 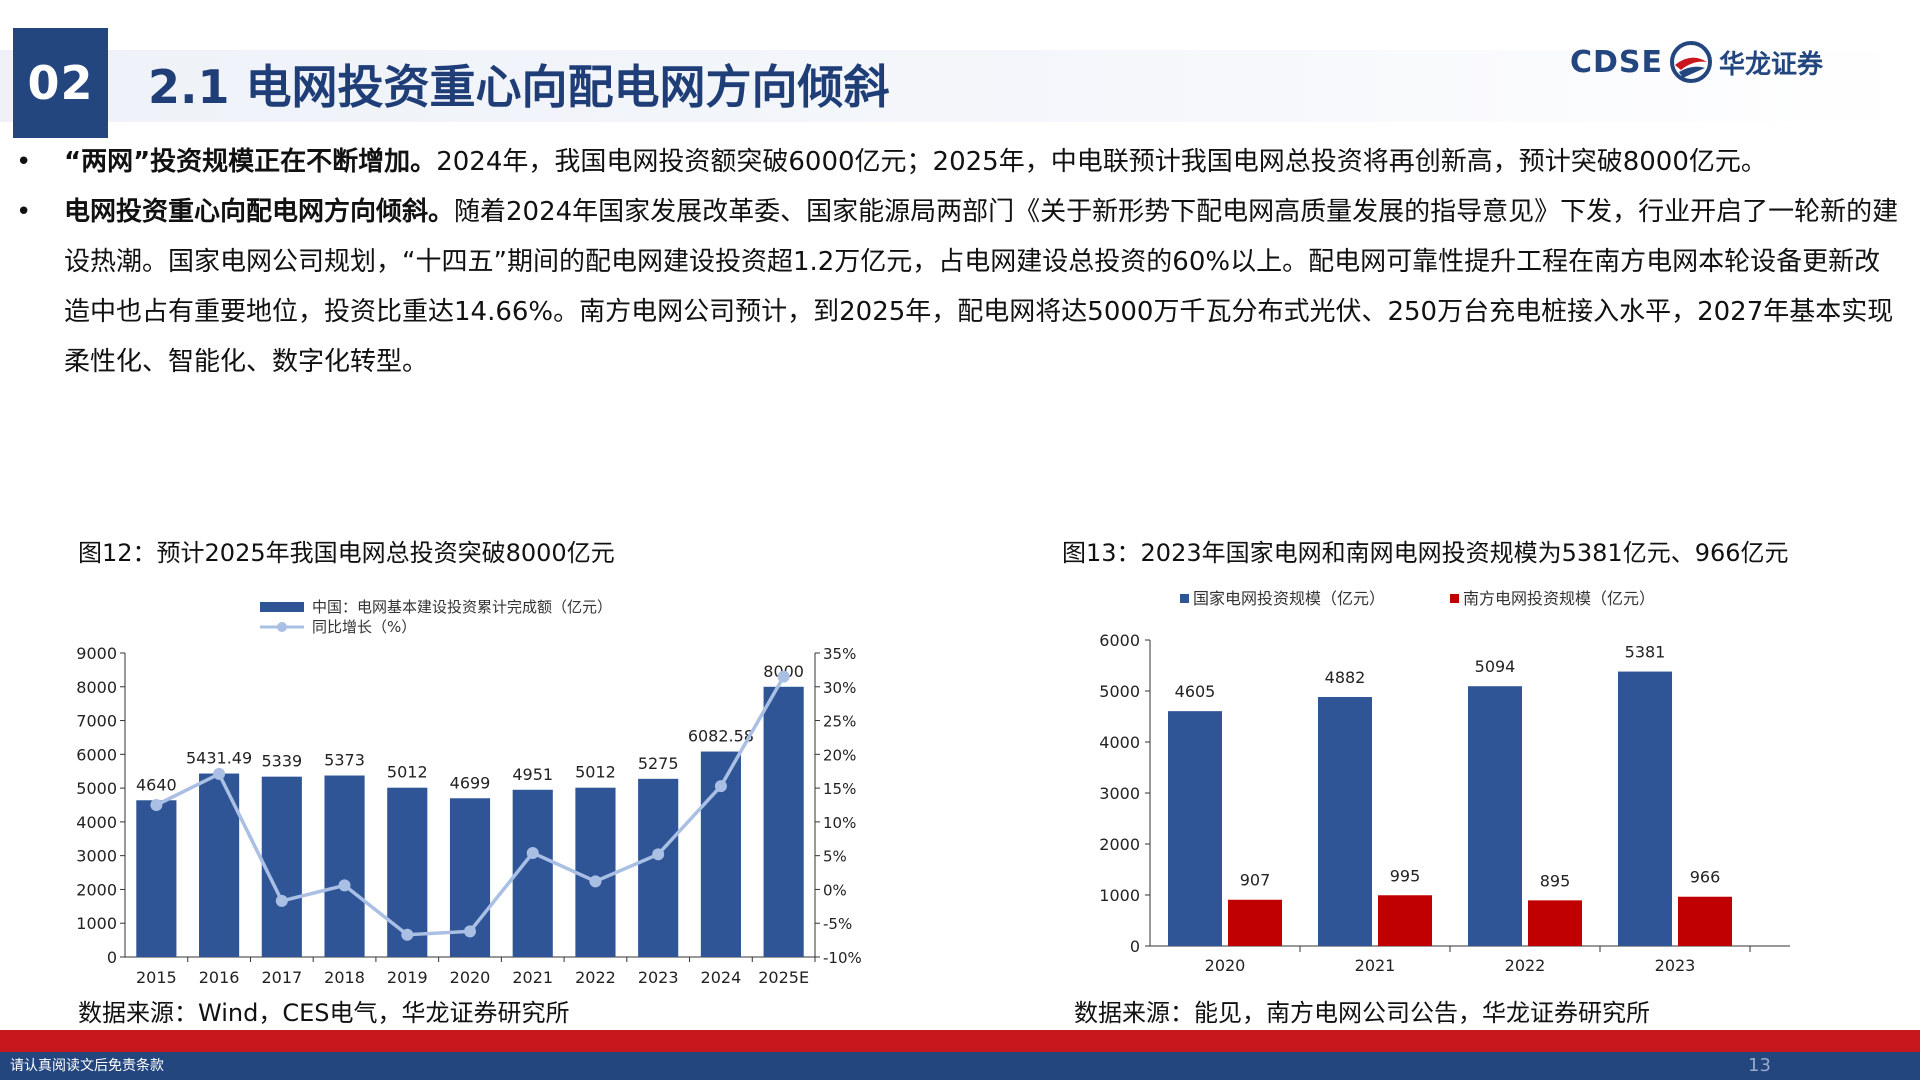 What do you see at coordinates (219, 977) in the screenshot?
I see `x-tick-label: 2016` at bounding box center [219, 977].